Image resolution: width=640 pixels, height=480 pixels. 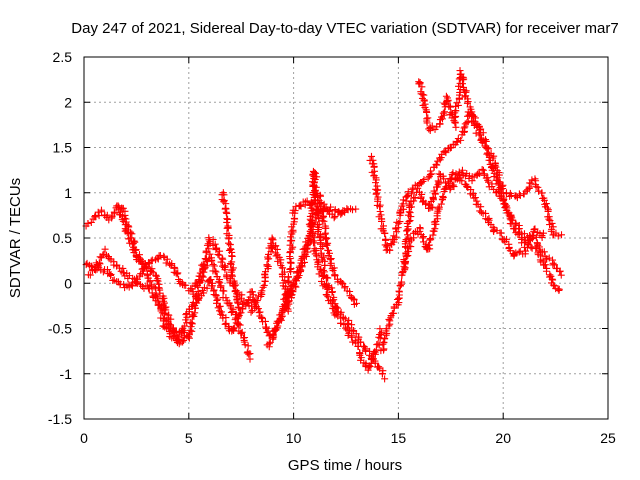 What do you see at coordinates (68, 102) in the screenshot?
I see `y-tick-label: 2` at bounding box center [68, 102].